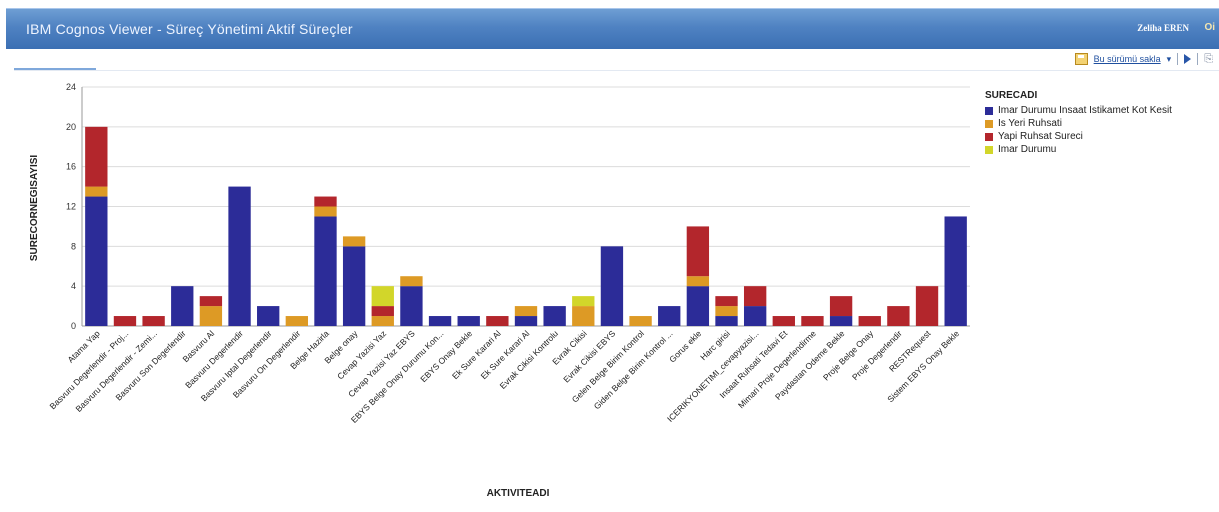 The width and height of the screenshot is (1219, 512). What do you see at coordinates (1040, 136) in the screenshot?
I see `legend-label: Yapi Ruhsat Sureci` at bounding box center [1040, 136].